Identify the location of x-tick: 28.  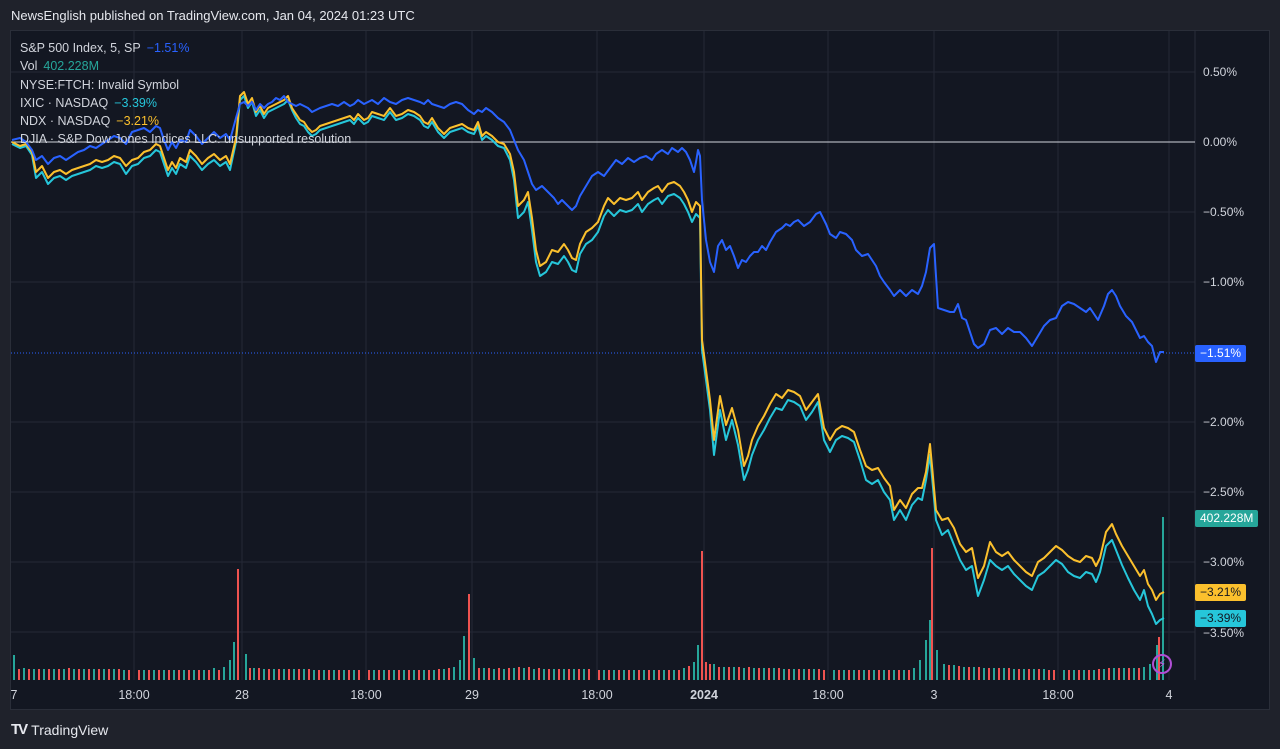
(242, 695).